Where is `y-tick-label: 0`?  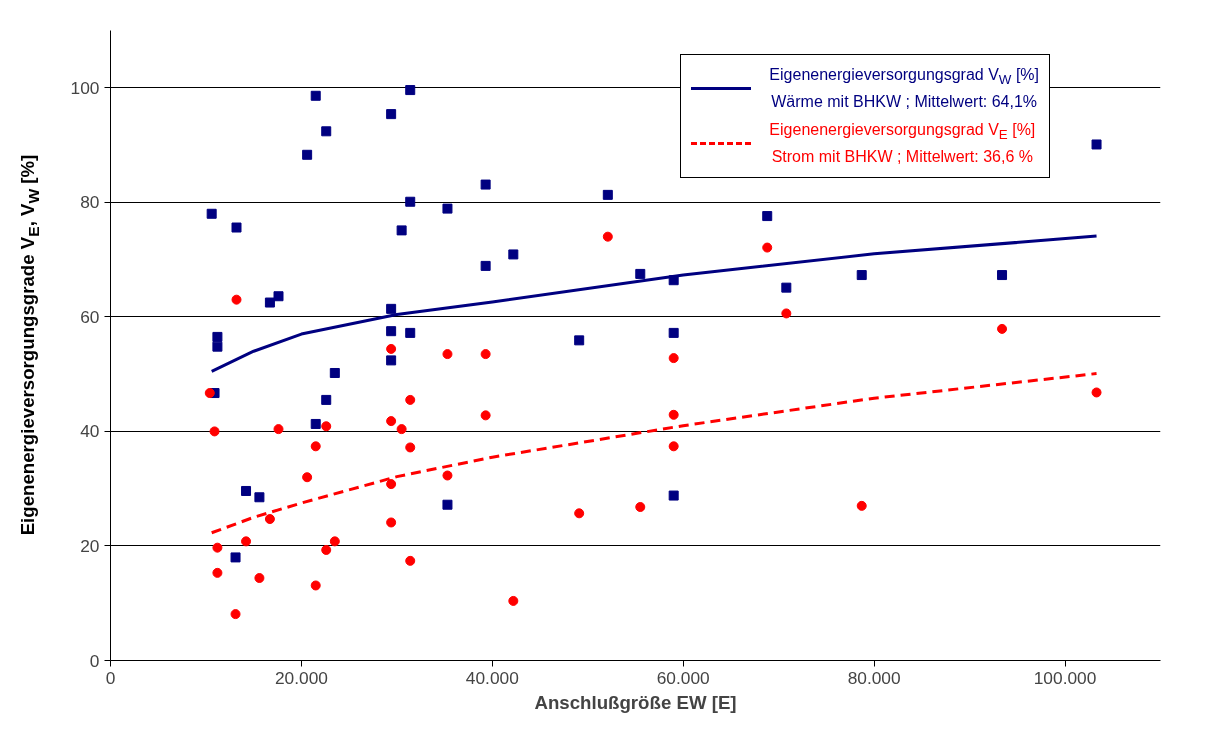
y-tick-label: 0 is located at coordinates (94, 660).